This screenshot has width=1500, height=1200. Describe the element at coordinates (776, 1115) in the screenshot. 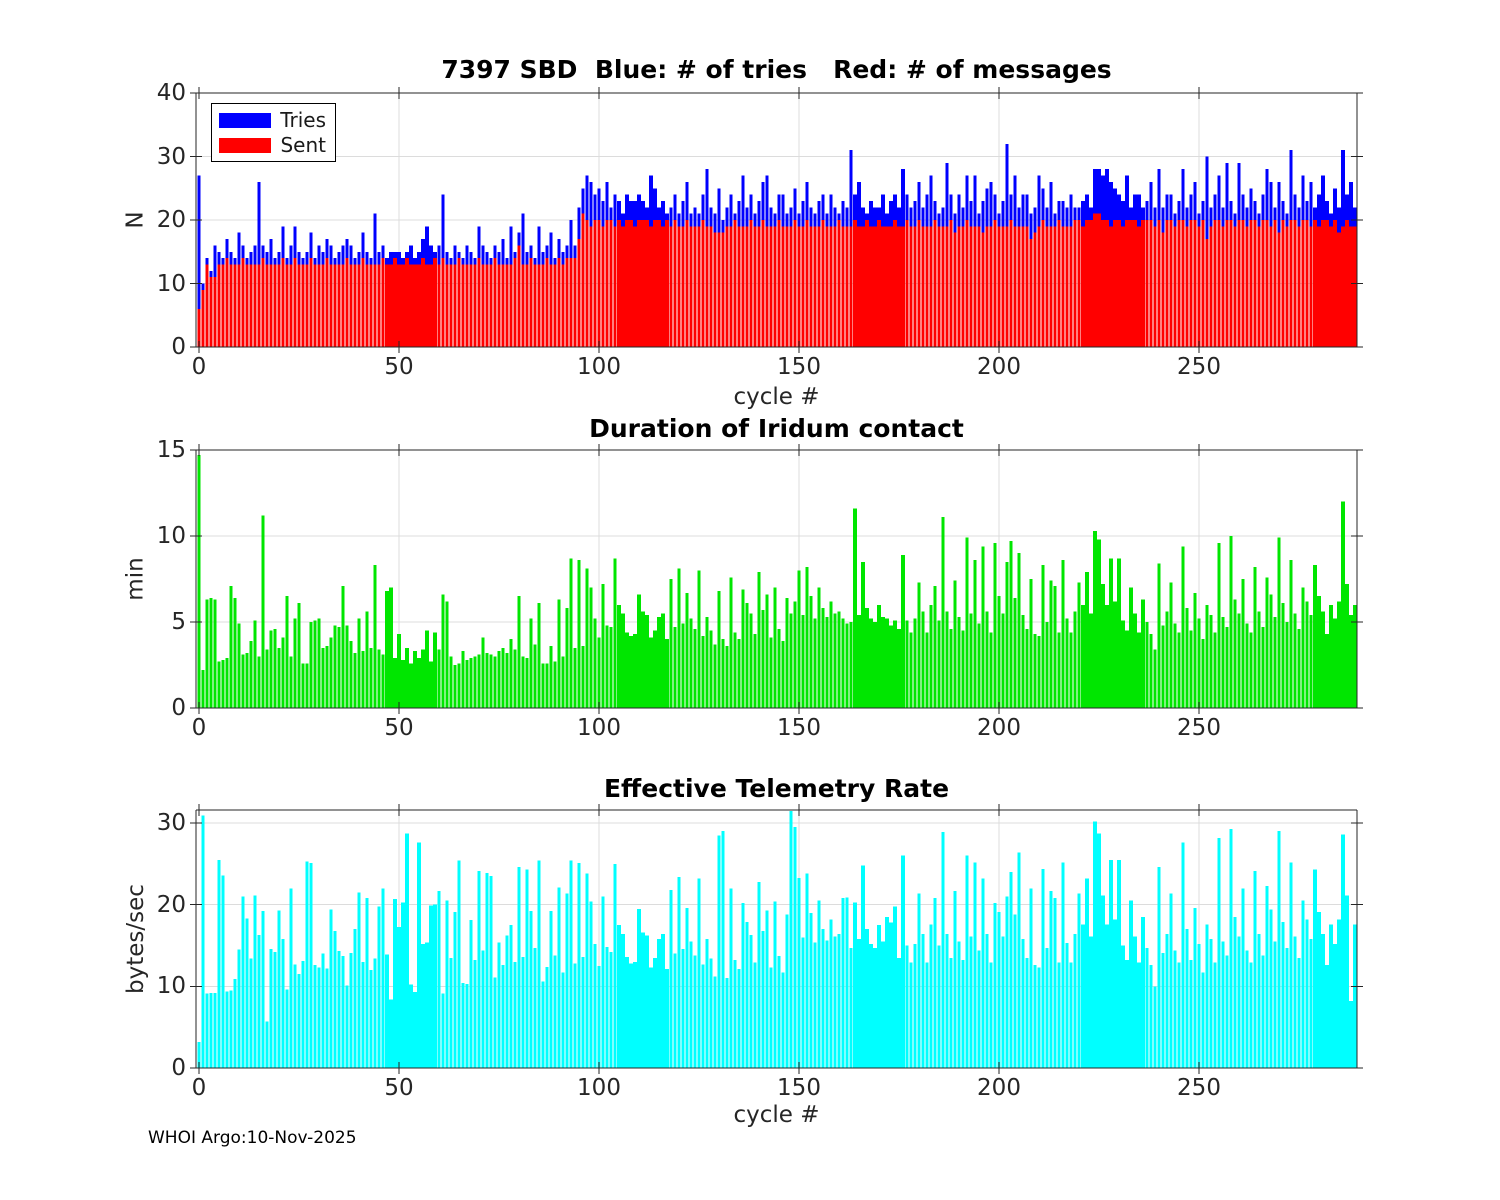

I see `chart3-xlabel: cycle #` at that location.